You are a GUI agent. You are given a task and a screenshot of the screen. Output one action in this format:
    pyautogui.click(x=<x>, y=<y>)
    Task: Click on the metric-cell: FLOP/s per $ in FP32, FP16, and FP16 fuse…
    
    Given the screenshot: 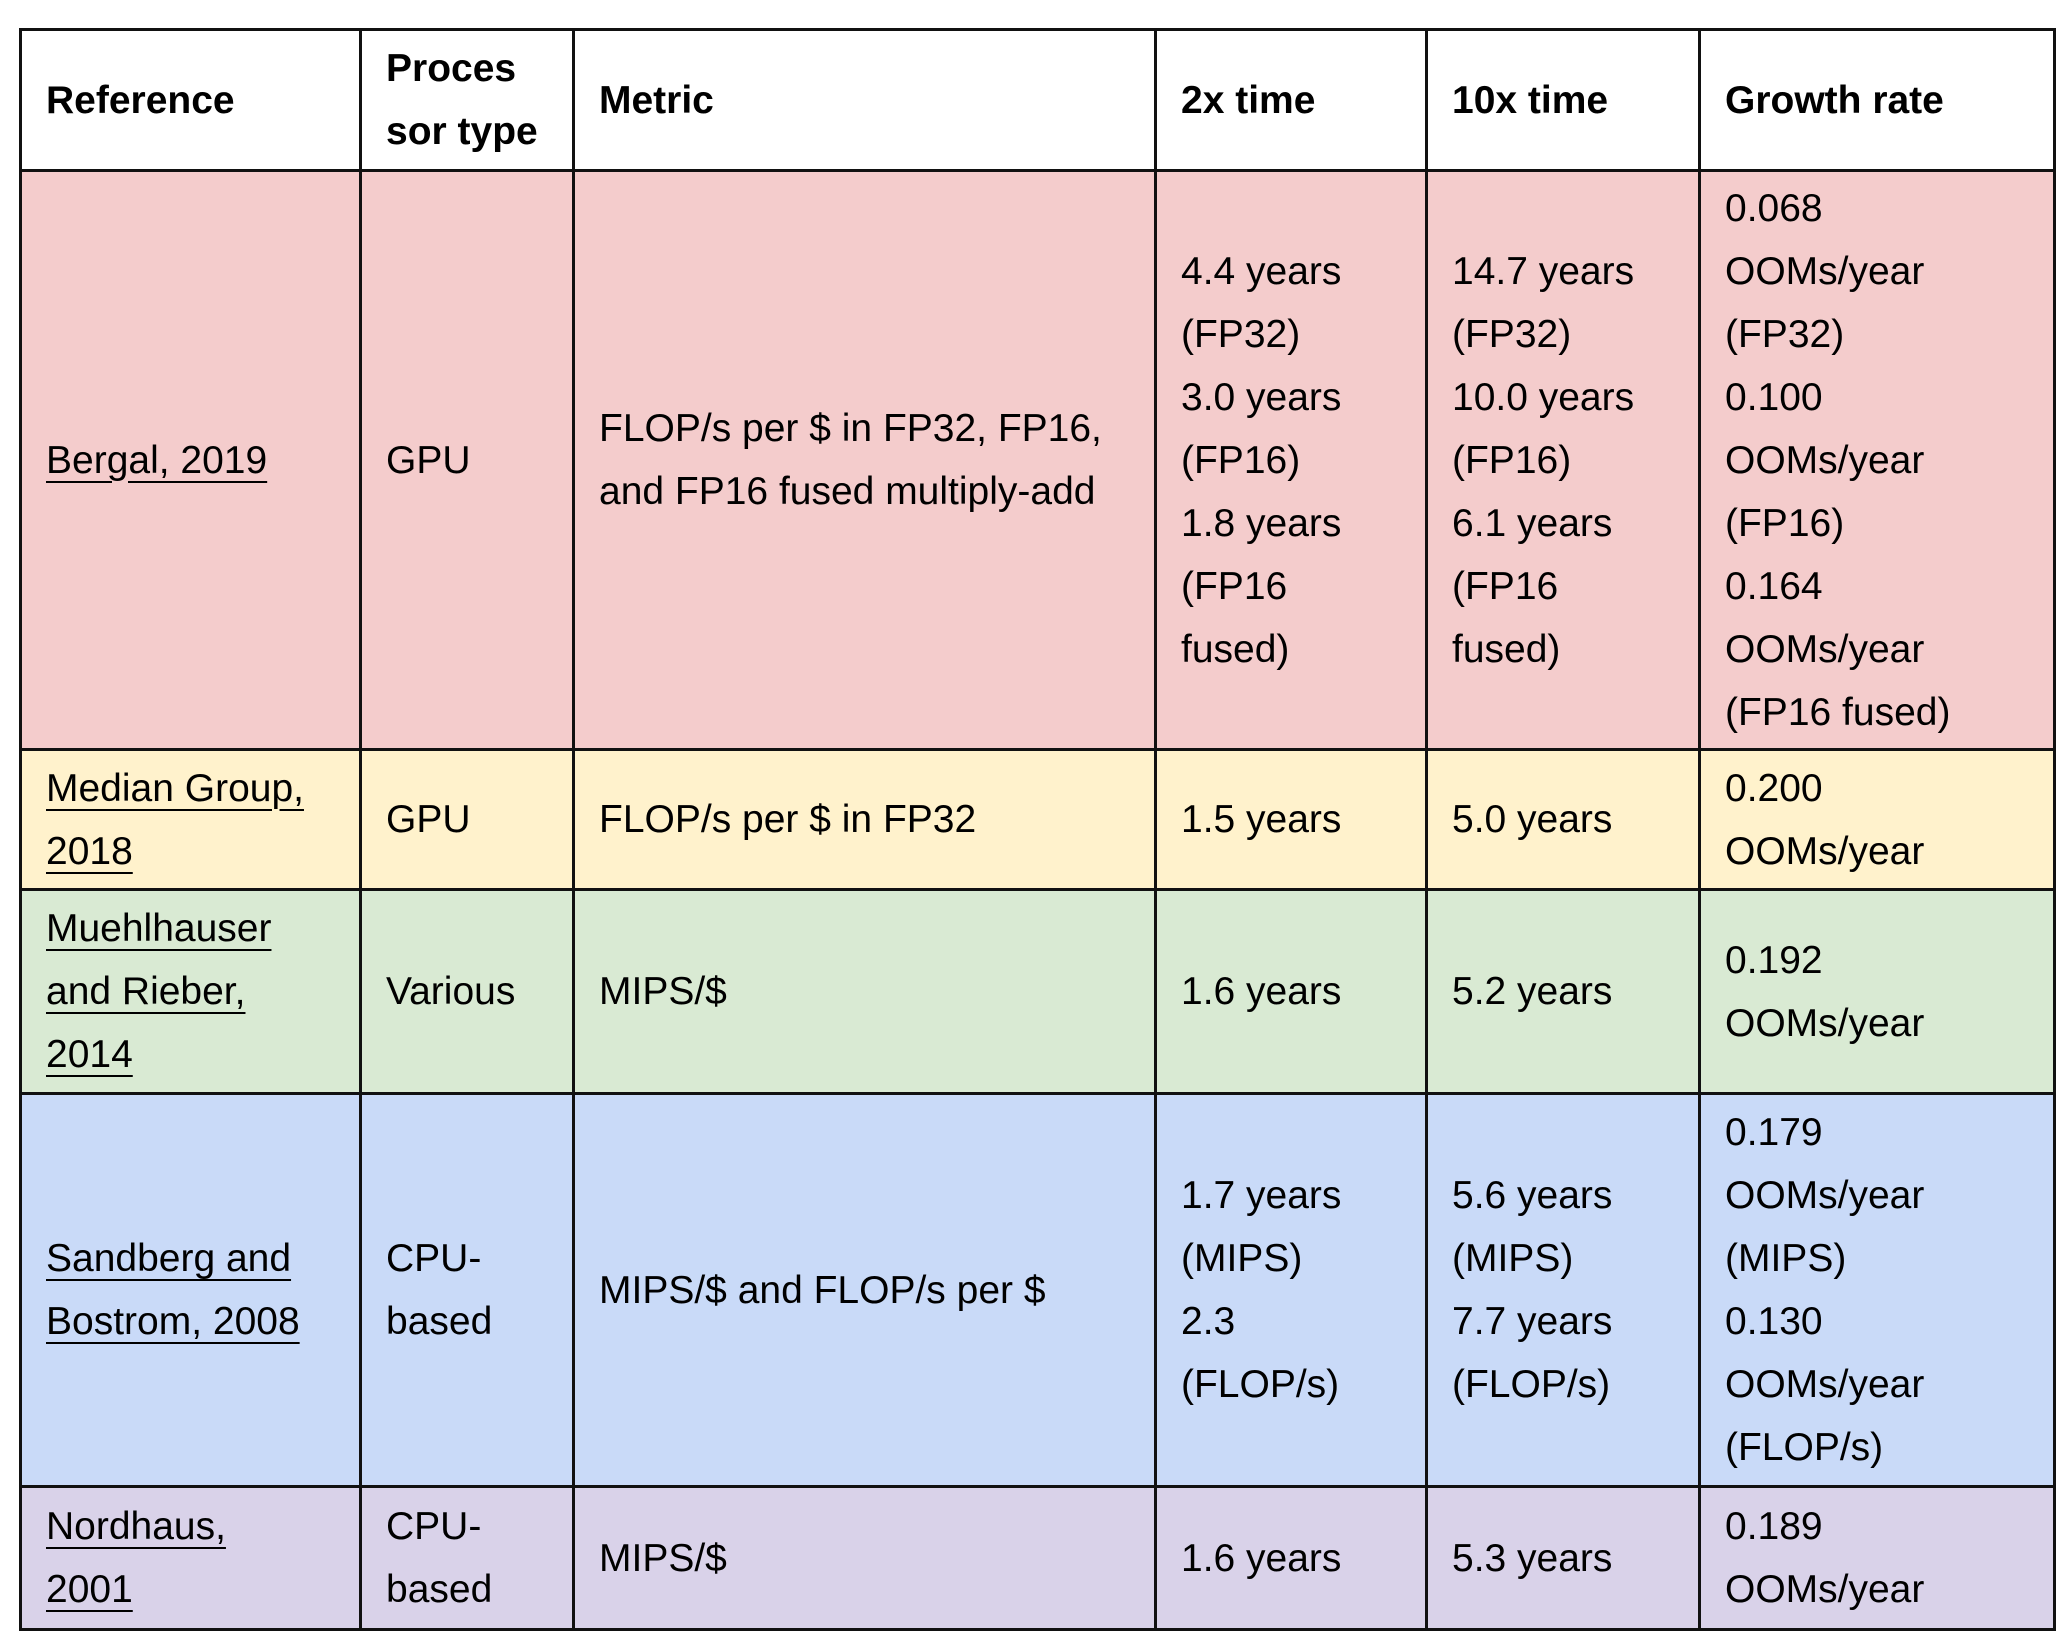 What is the action you would take?
    pyautogui.click(x=864, y=460)
    